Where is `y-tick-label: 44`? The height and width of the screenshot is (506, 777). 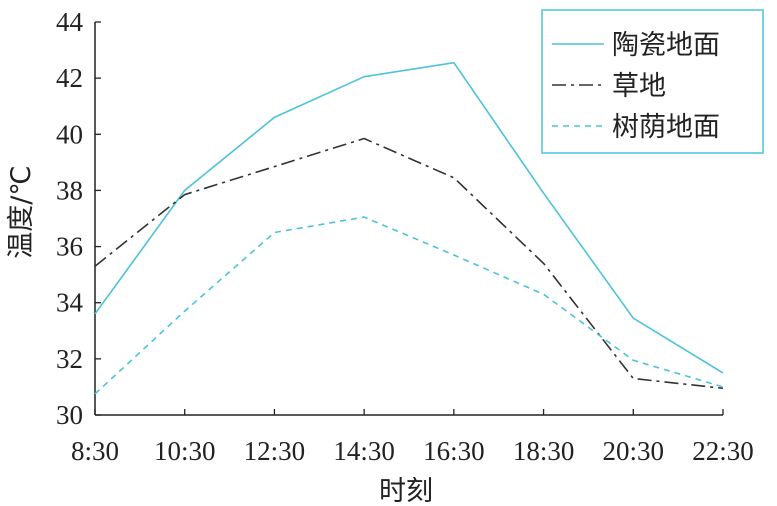
y-tick-label: 44 is located at coordinates (70, 22).